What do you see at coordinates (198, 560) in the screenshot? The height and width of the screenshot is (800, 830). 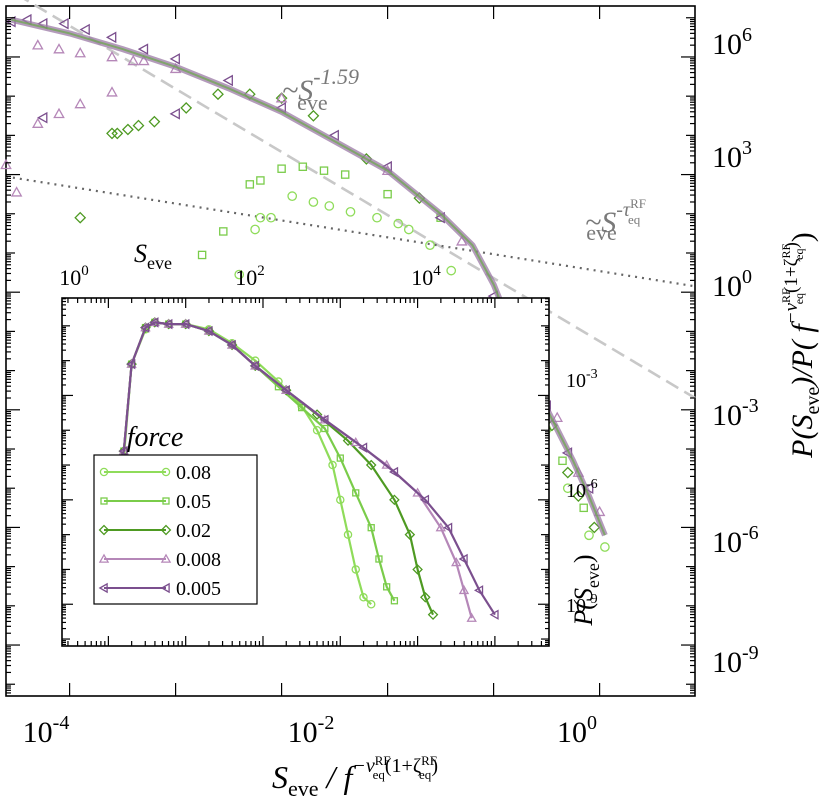 I see `legend-label: 0.008` at bounding box center [198, 560].